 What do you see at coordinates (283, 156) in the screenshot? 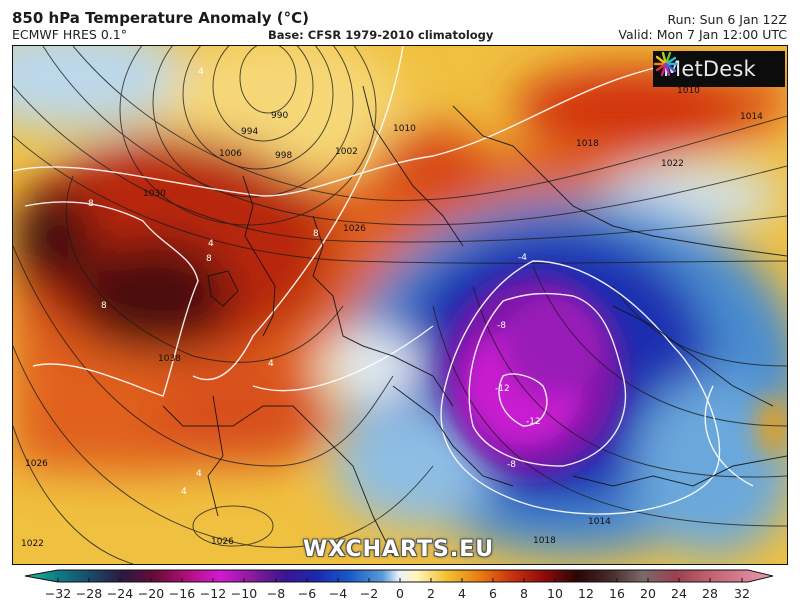
I see `svg-text: 998` at bounding box center [283, 156].